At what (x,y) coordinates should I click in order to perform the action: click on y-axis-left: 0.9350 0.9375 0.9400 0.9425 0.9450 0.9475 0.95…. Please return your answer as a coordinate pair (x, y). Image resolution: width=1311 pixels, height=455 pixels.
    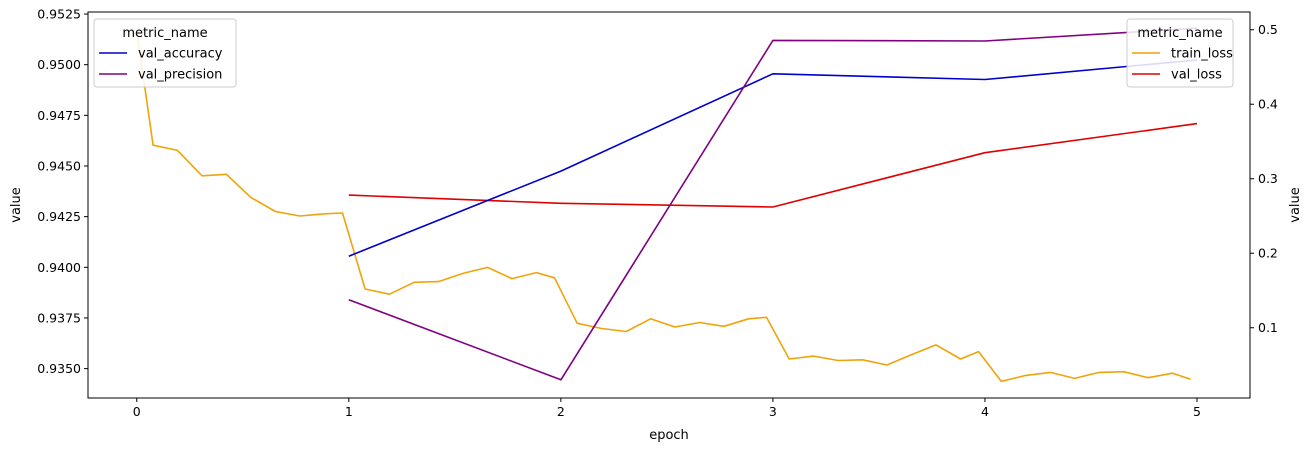
    Looking at the image, I should click on (62, 191).